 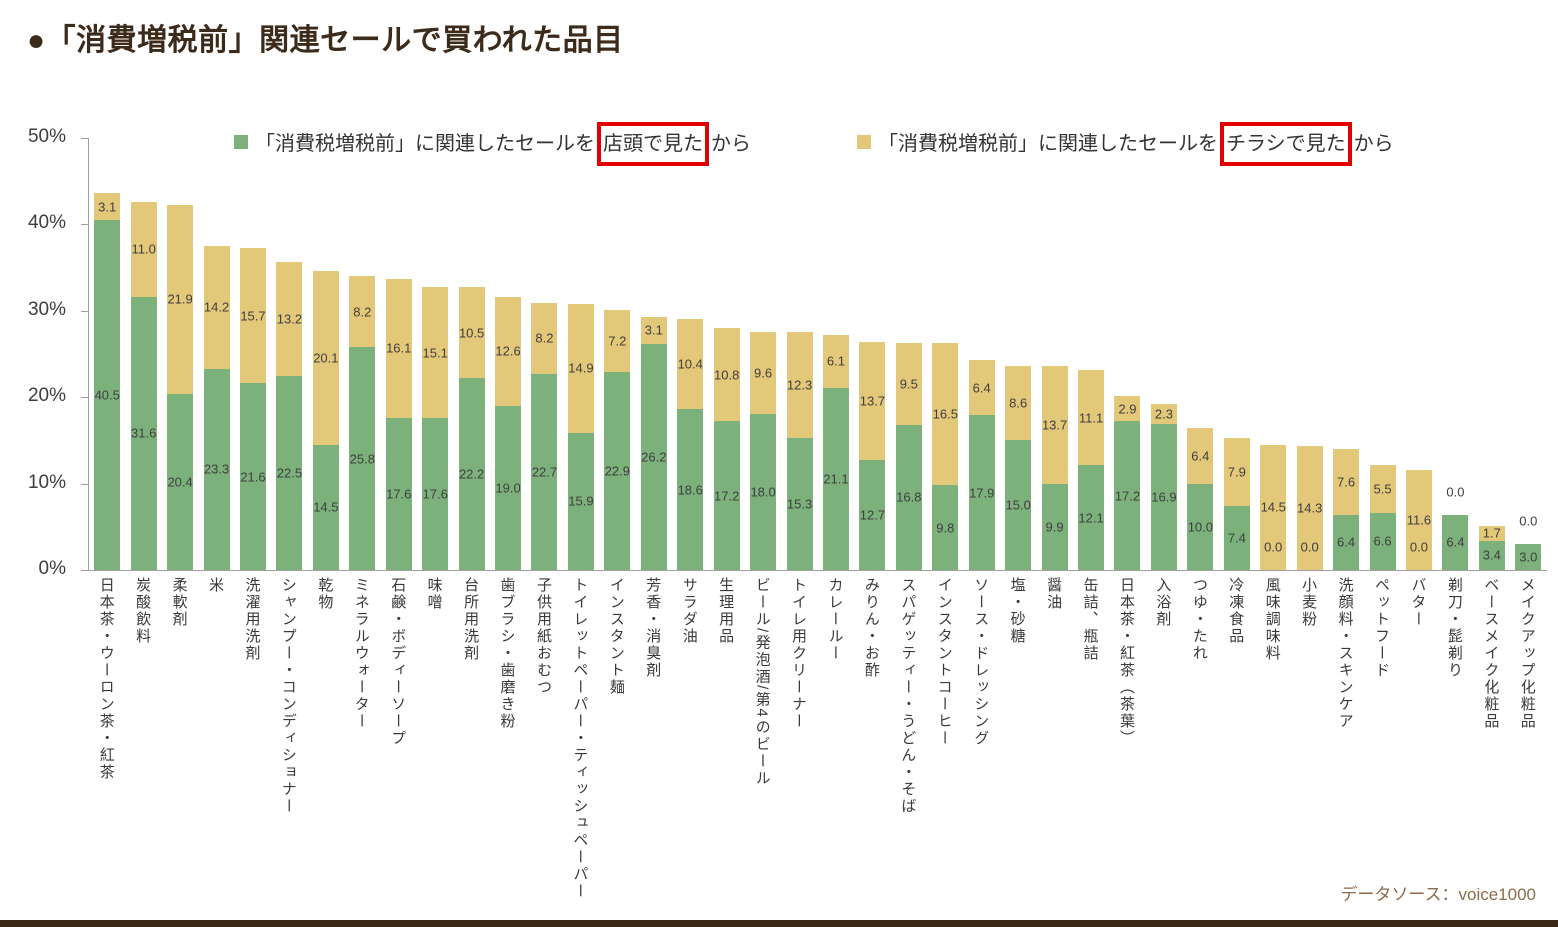 I want to click on value-label: 7.6, so click(x=1346, y=482).